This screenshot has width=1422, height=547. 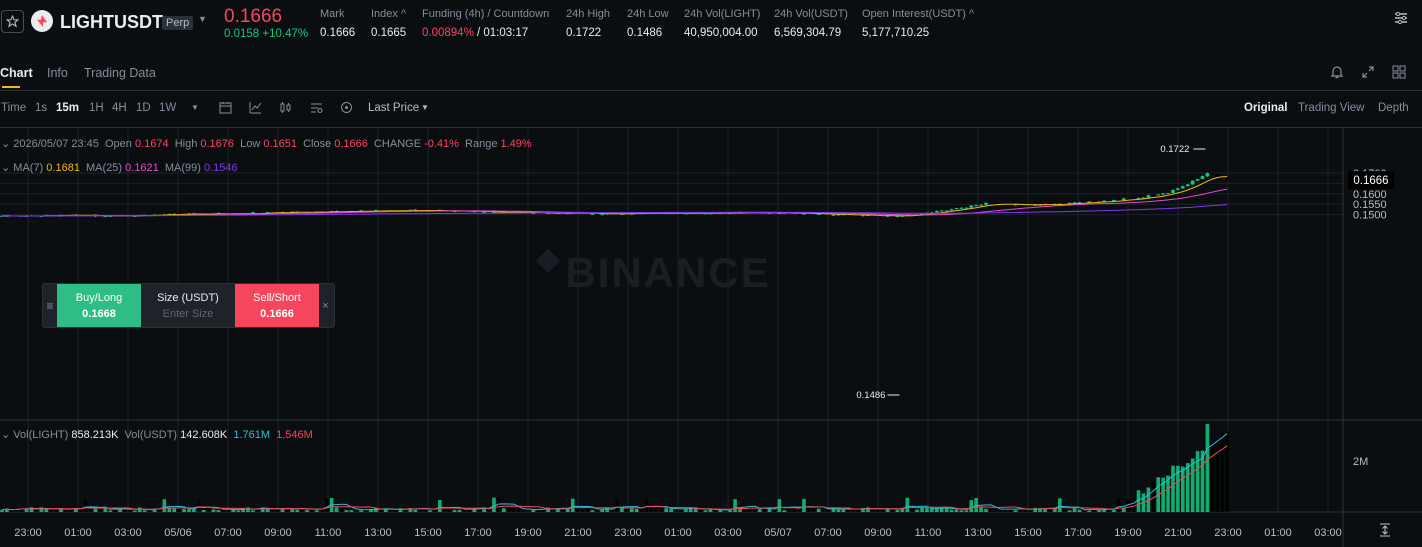 What do you see at coordinates (28, 168) in the screenshot?
I see `ma7-label: MA(7)` at bounding box center [28, 168].